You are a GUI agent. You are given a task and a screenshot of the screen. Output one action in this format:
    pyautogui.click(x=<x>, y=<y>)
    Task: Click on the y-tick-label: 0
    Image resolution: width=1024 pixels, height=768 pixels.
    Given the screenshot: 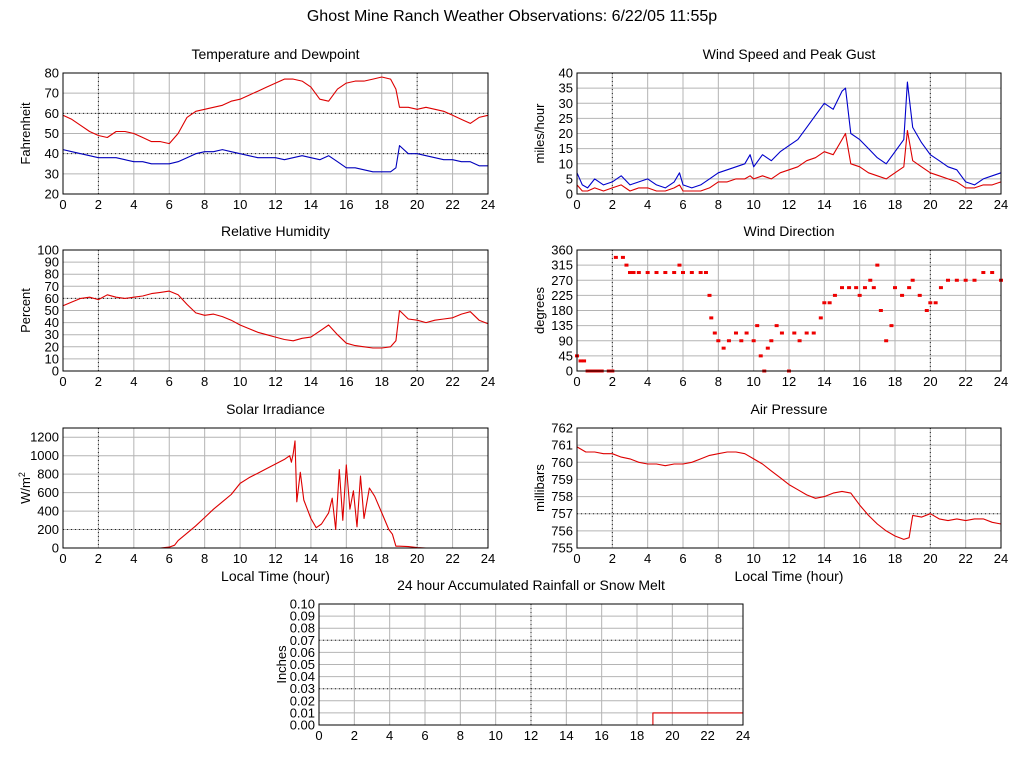 What is the action you would take?
    pyautogui.click(x=55, y=371)
    